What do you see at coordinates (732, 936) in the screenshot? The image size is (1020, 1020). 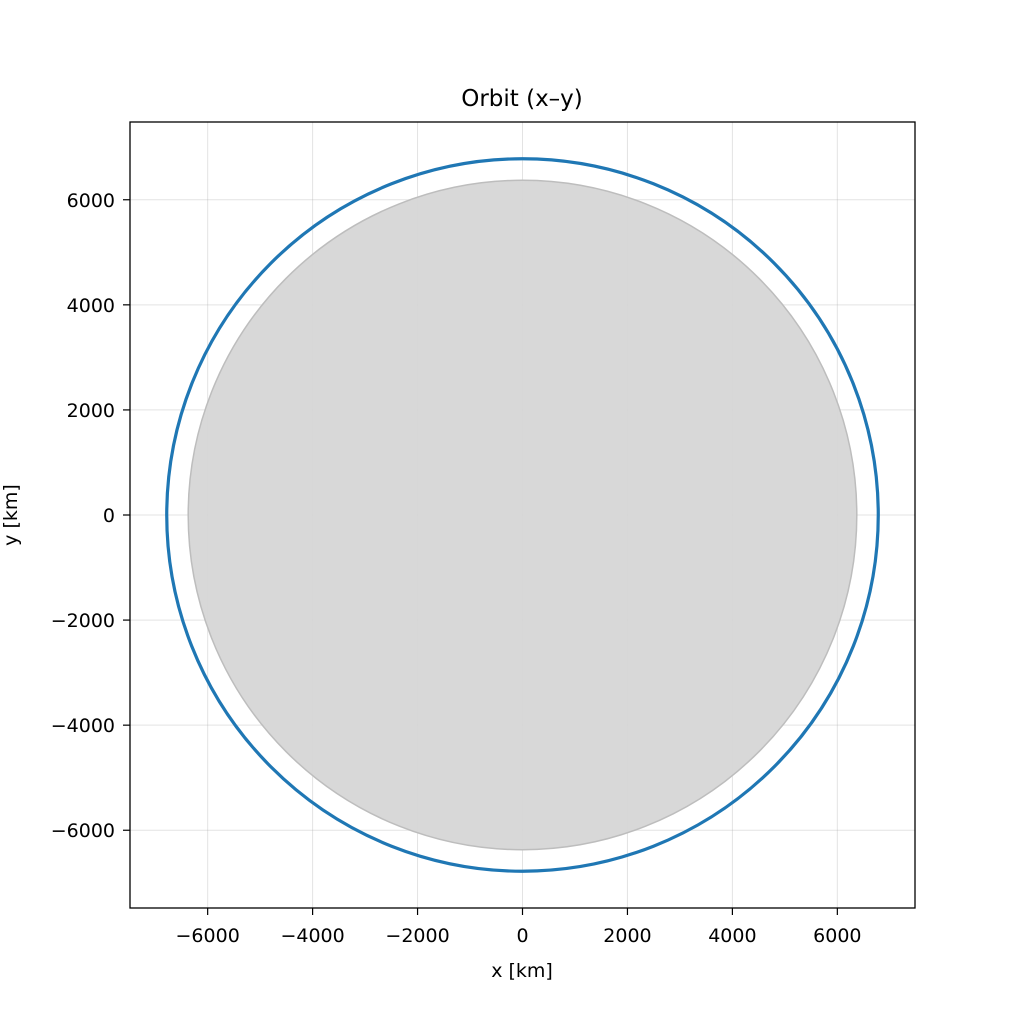 I see `x-tick-label: 4000` at bounding box center [732, 936].